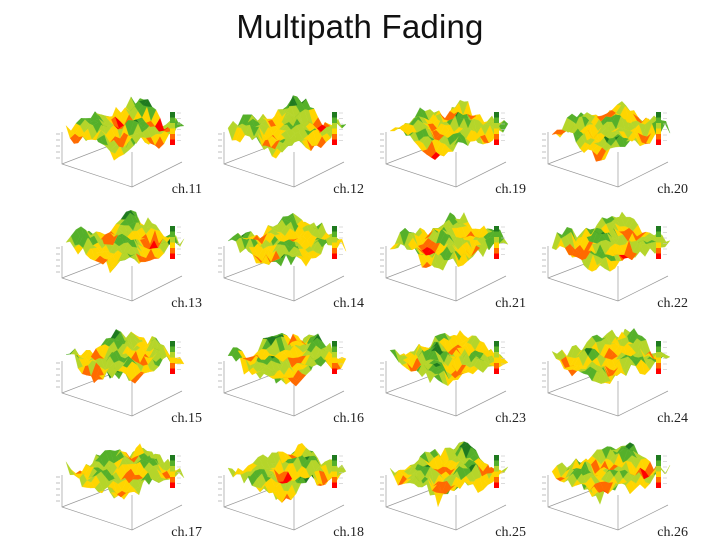 The height and width of the screenshot is (541, 720). I want to click on surface-plot-panel: ch.16, so click(284, 373).